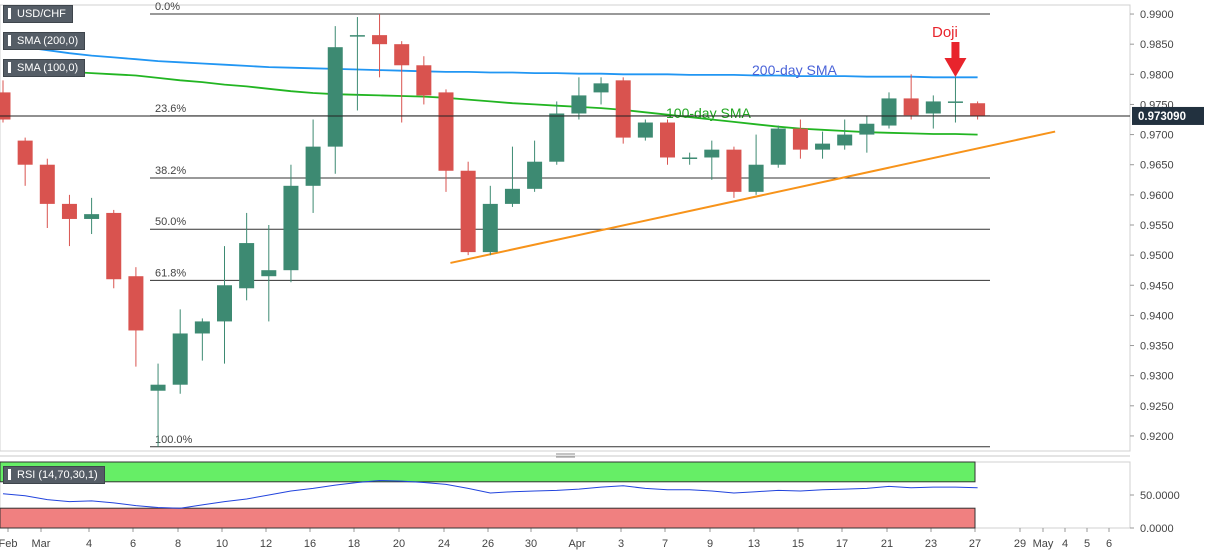 The image size is (1207, 555). Describe the element at coordinates (170, 109) in the screenshot. I see `fib-level-label: 23.6%` at that location.